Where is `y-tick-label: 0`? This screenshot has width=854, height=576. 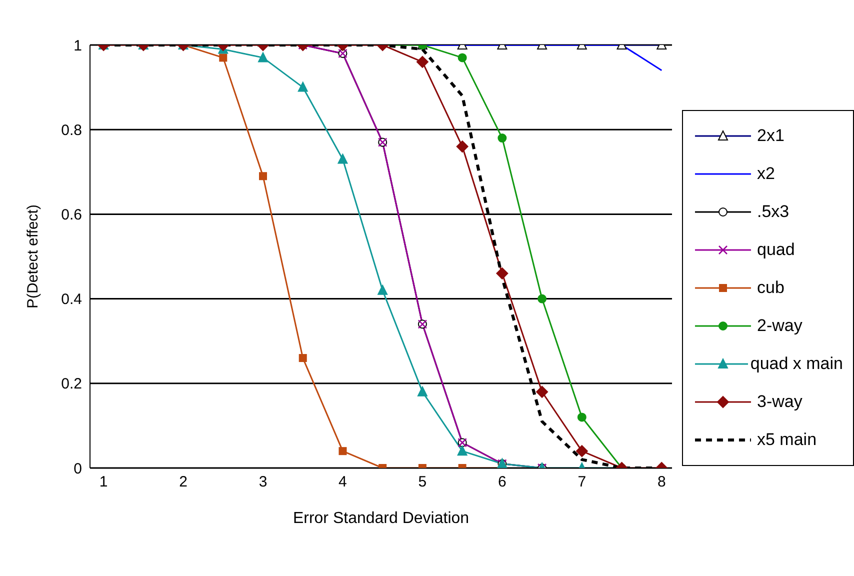 y-tick-label: 0 is located at coordinates (78, 469).